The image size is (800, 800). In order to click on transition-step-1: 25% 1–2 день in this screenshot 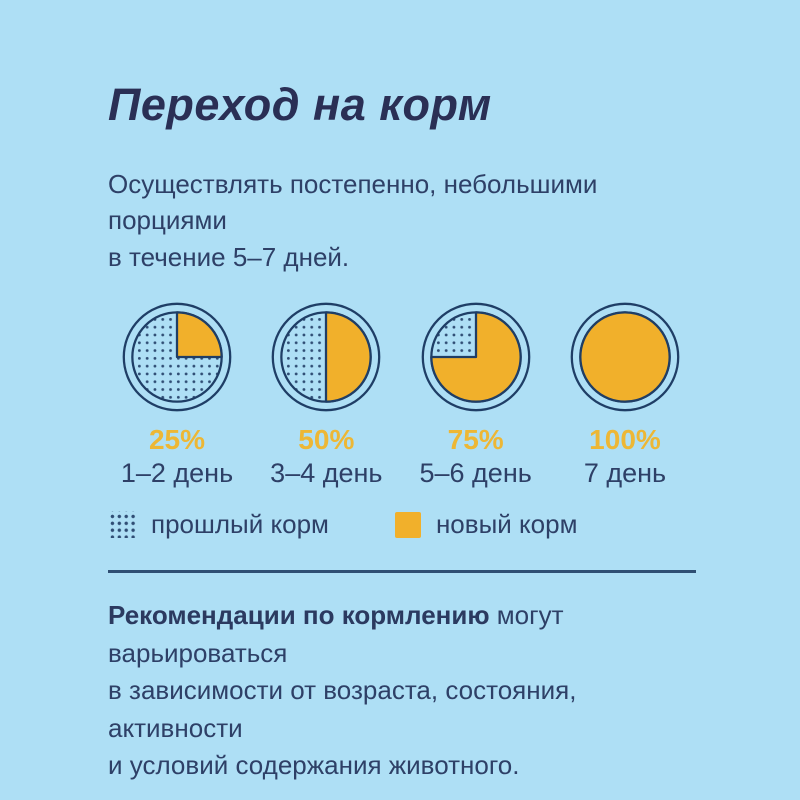, I will do `click(177, 394)`.